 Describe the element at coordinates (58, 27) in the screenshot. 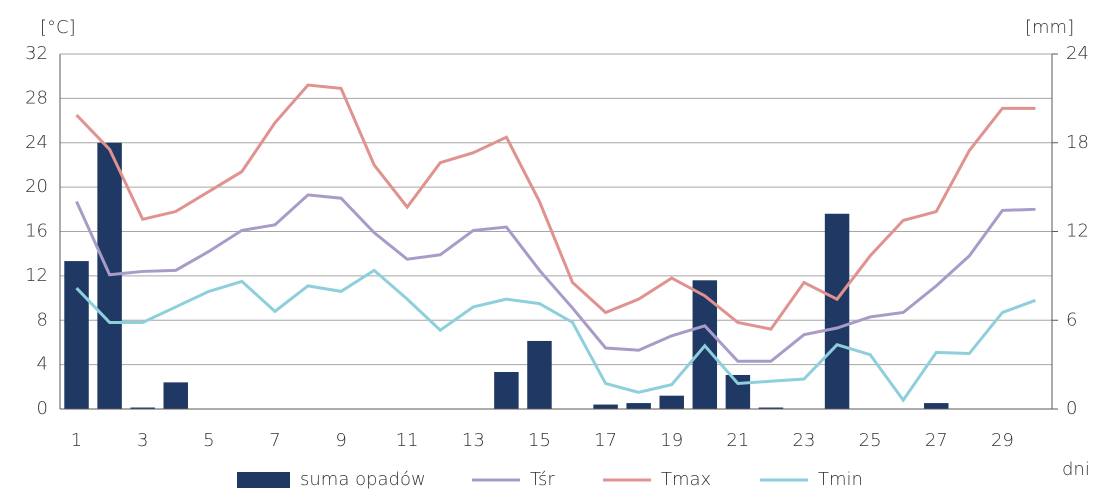

I see `y-axis-label: [°C]` at that location.